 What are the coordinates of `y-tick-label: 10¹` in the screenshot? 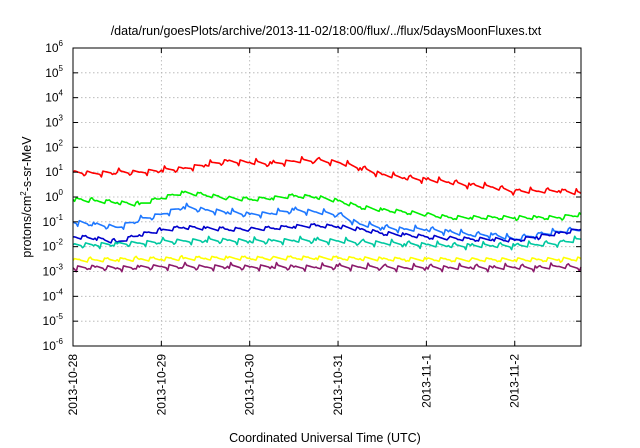 It's located at (54, 171).